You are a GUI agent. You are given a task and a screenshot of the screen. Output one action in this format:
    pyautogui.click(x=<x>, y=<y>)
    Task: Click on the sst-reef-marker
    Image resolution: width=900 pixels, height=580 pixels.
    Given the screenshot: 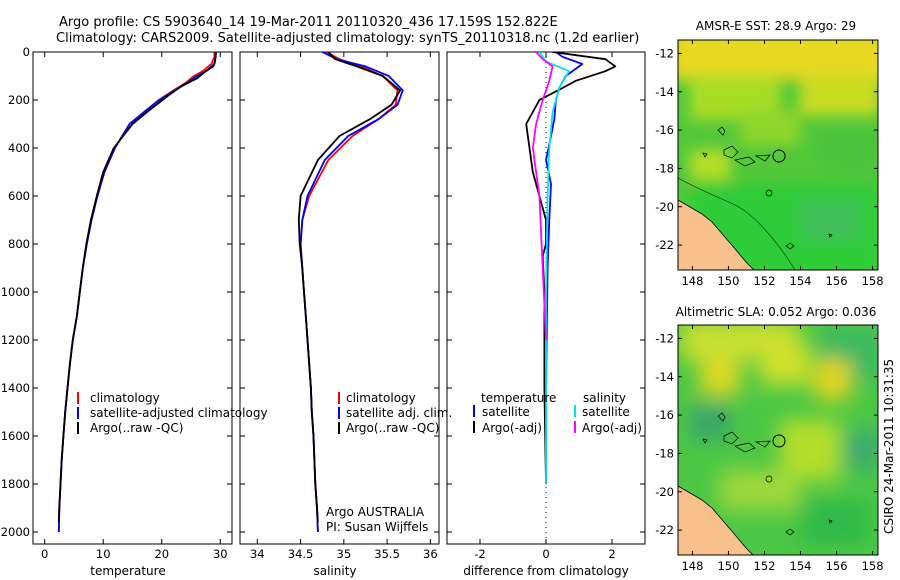 What is the action you would take?
    pyautogui.click(x=769, y=193)
    